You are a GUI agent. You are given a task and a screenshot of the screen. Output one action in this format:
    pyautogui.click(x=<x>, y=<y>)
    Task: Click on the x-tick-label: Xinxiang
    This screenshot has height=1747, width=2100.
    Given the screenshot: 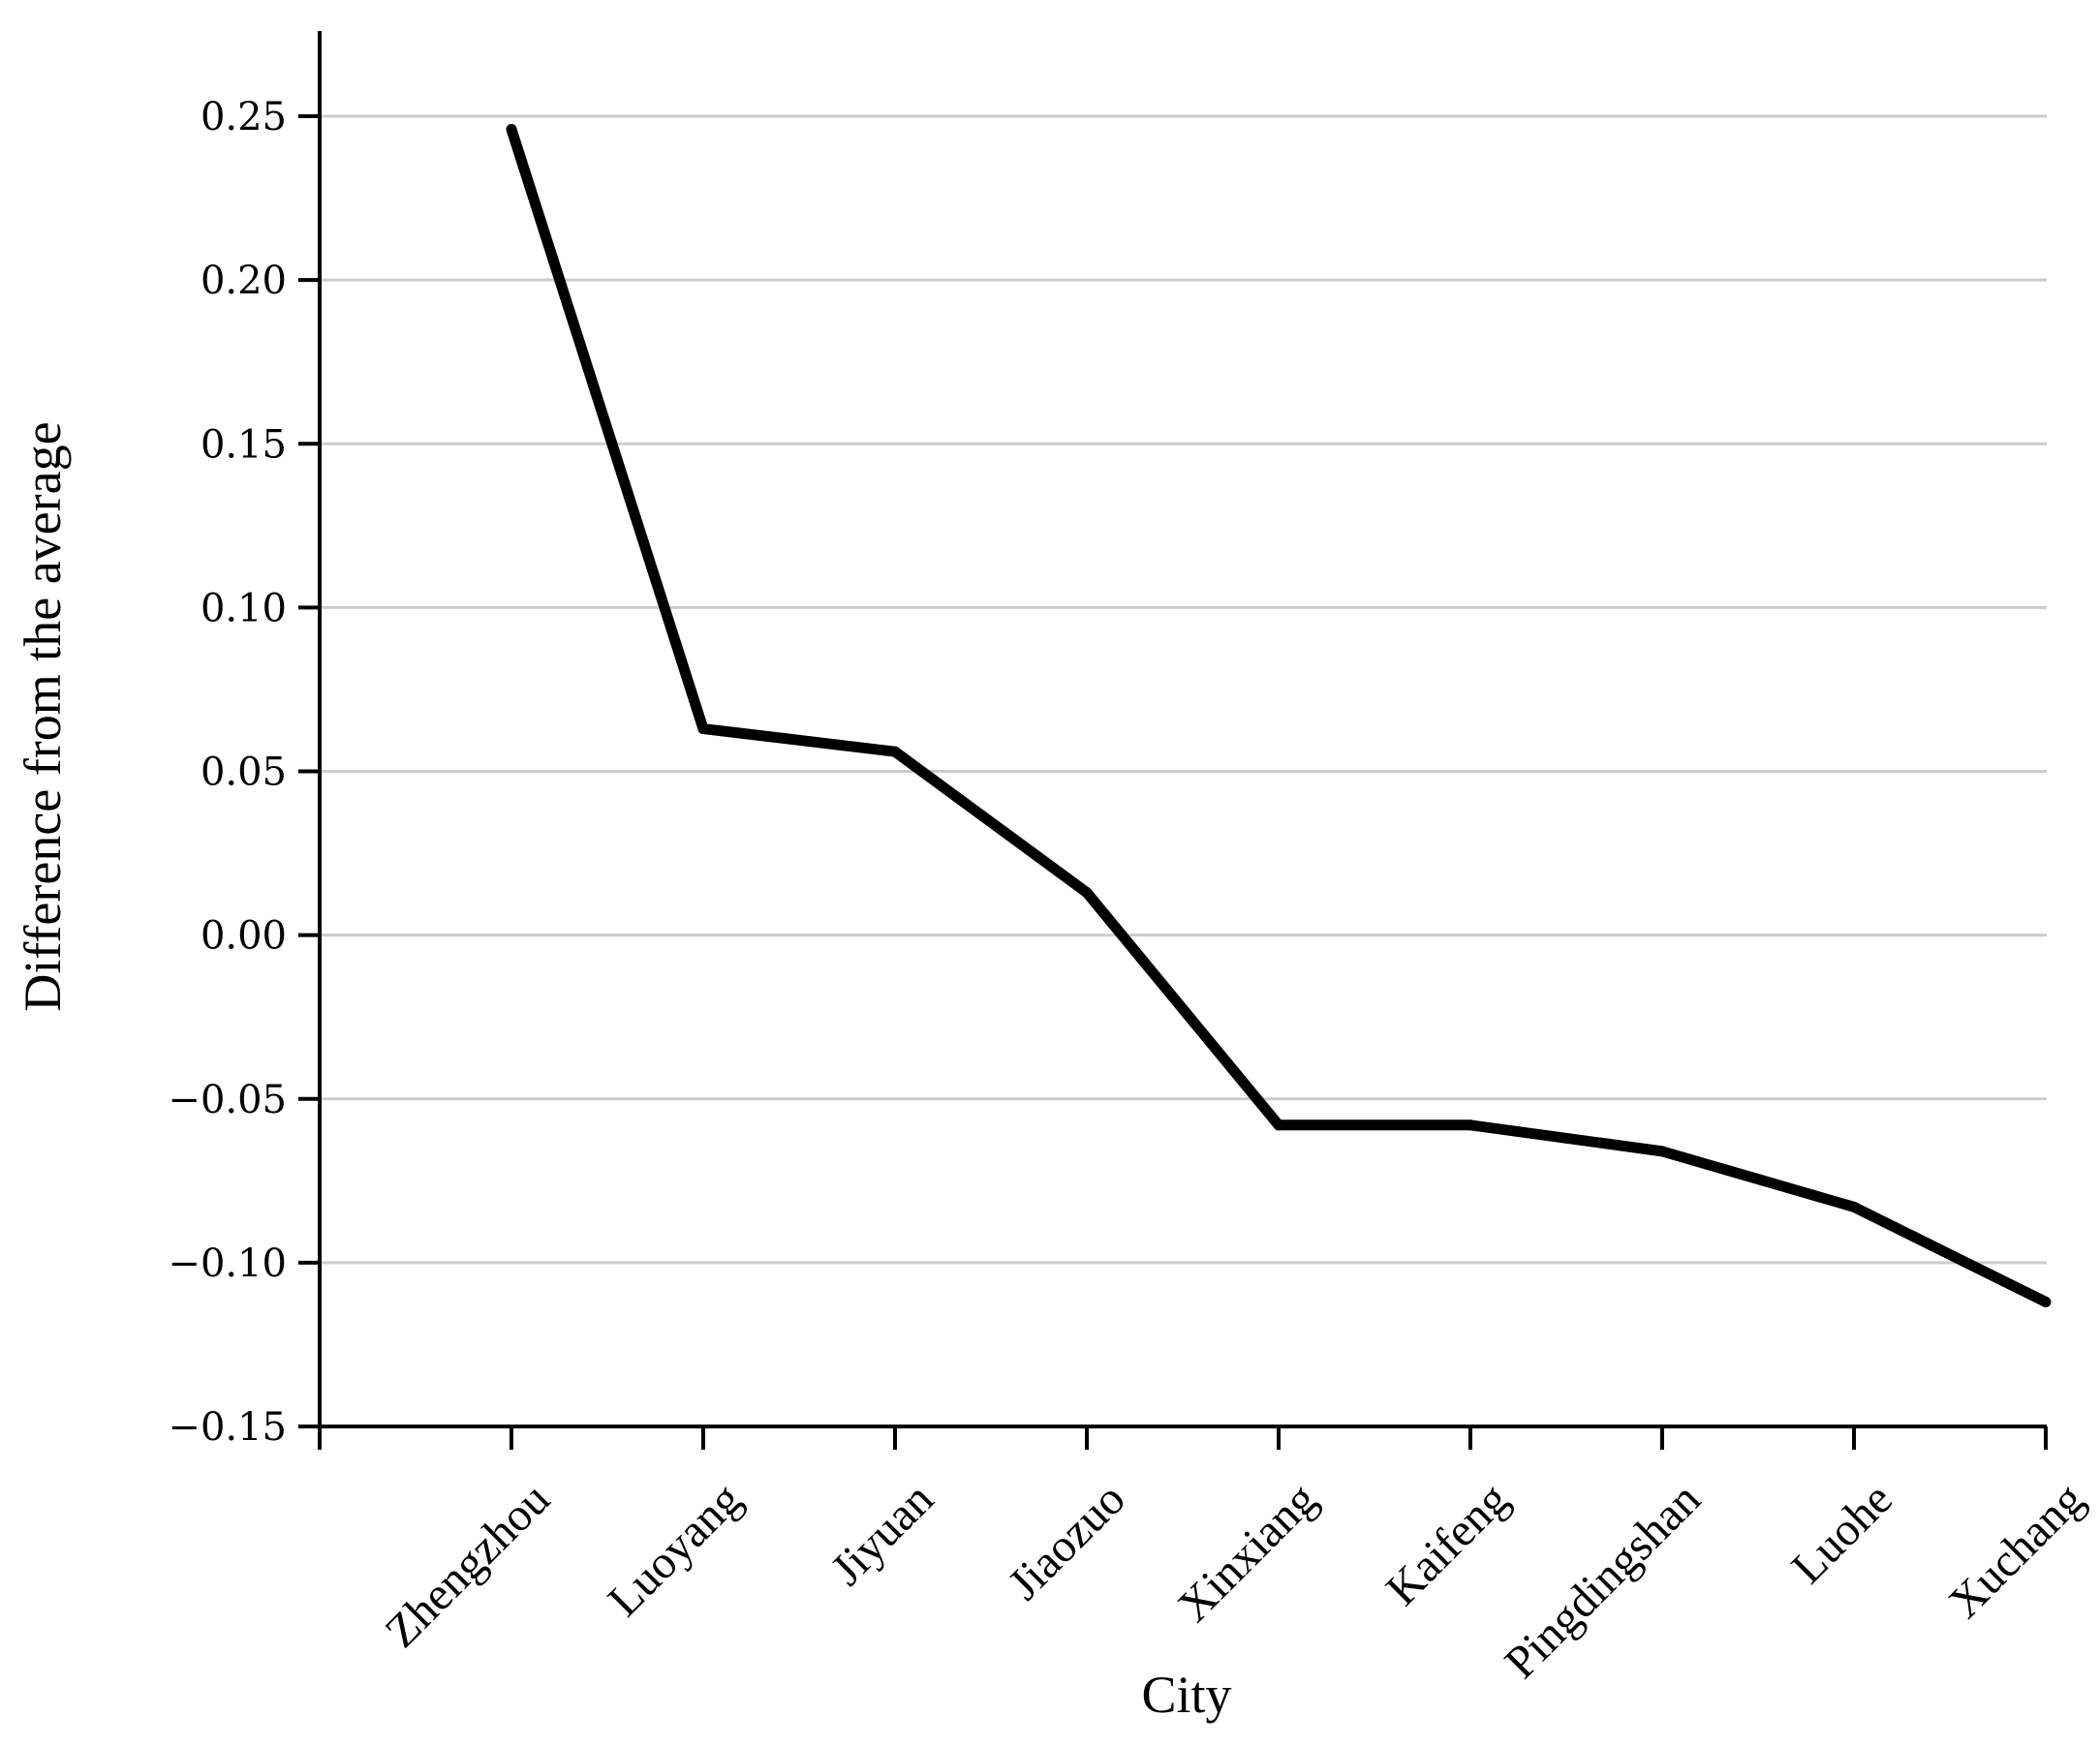 What is the action you would take?
    pyautogui.click(x=1247, y=1552)
    